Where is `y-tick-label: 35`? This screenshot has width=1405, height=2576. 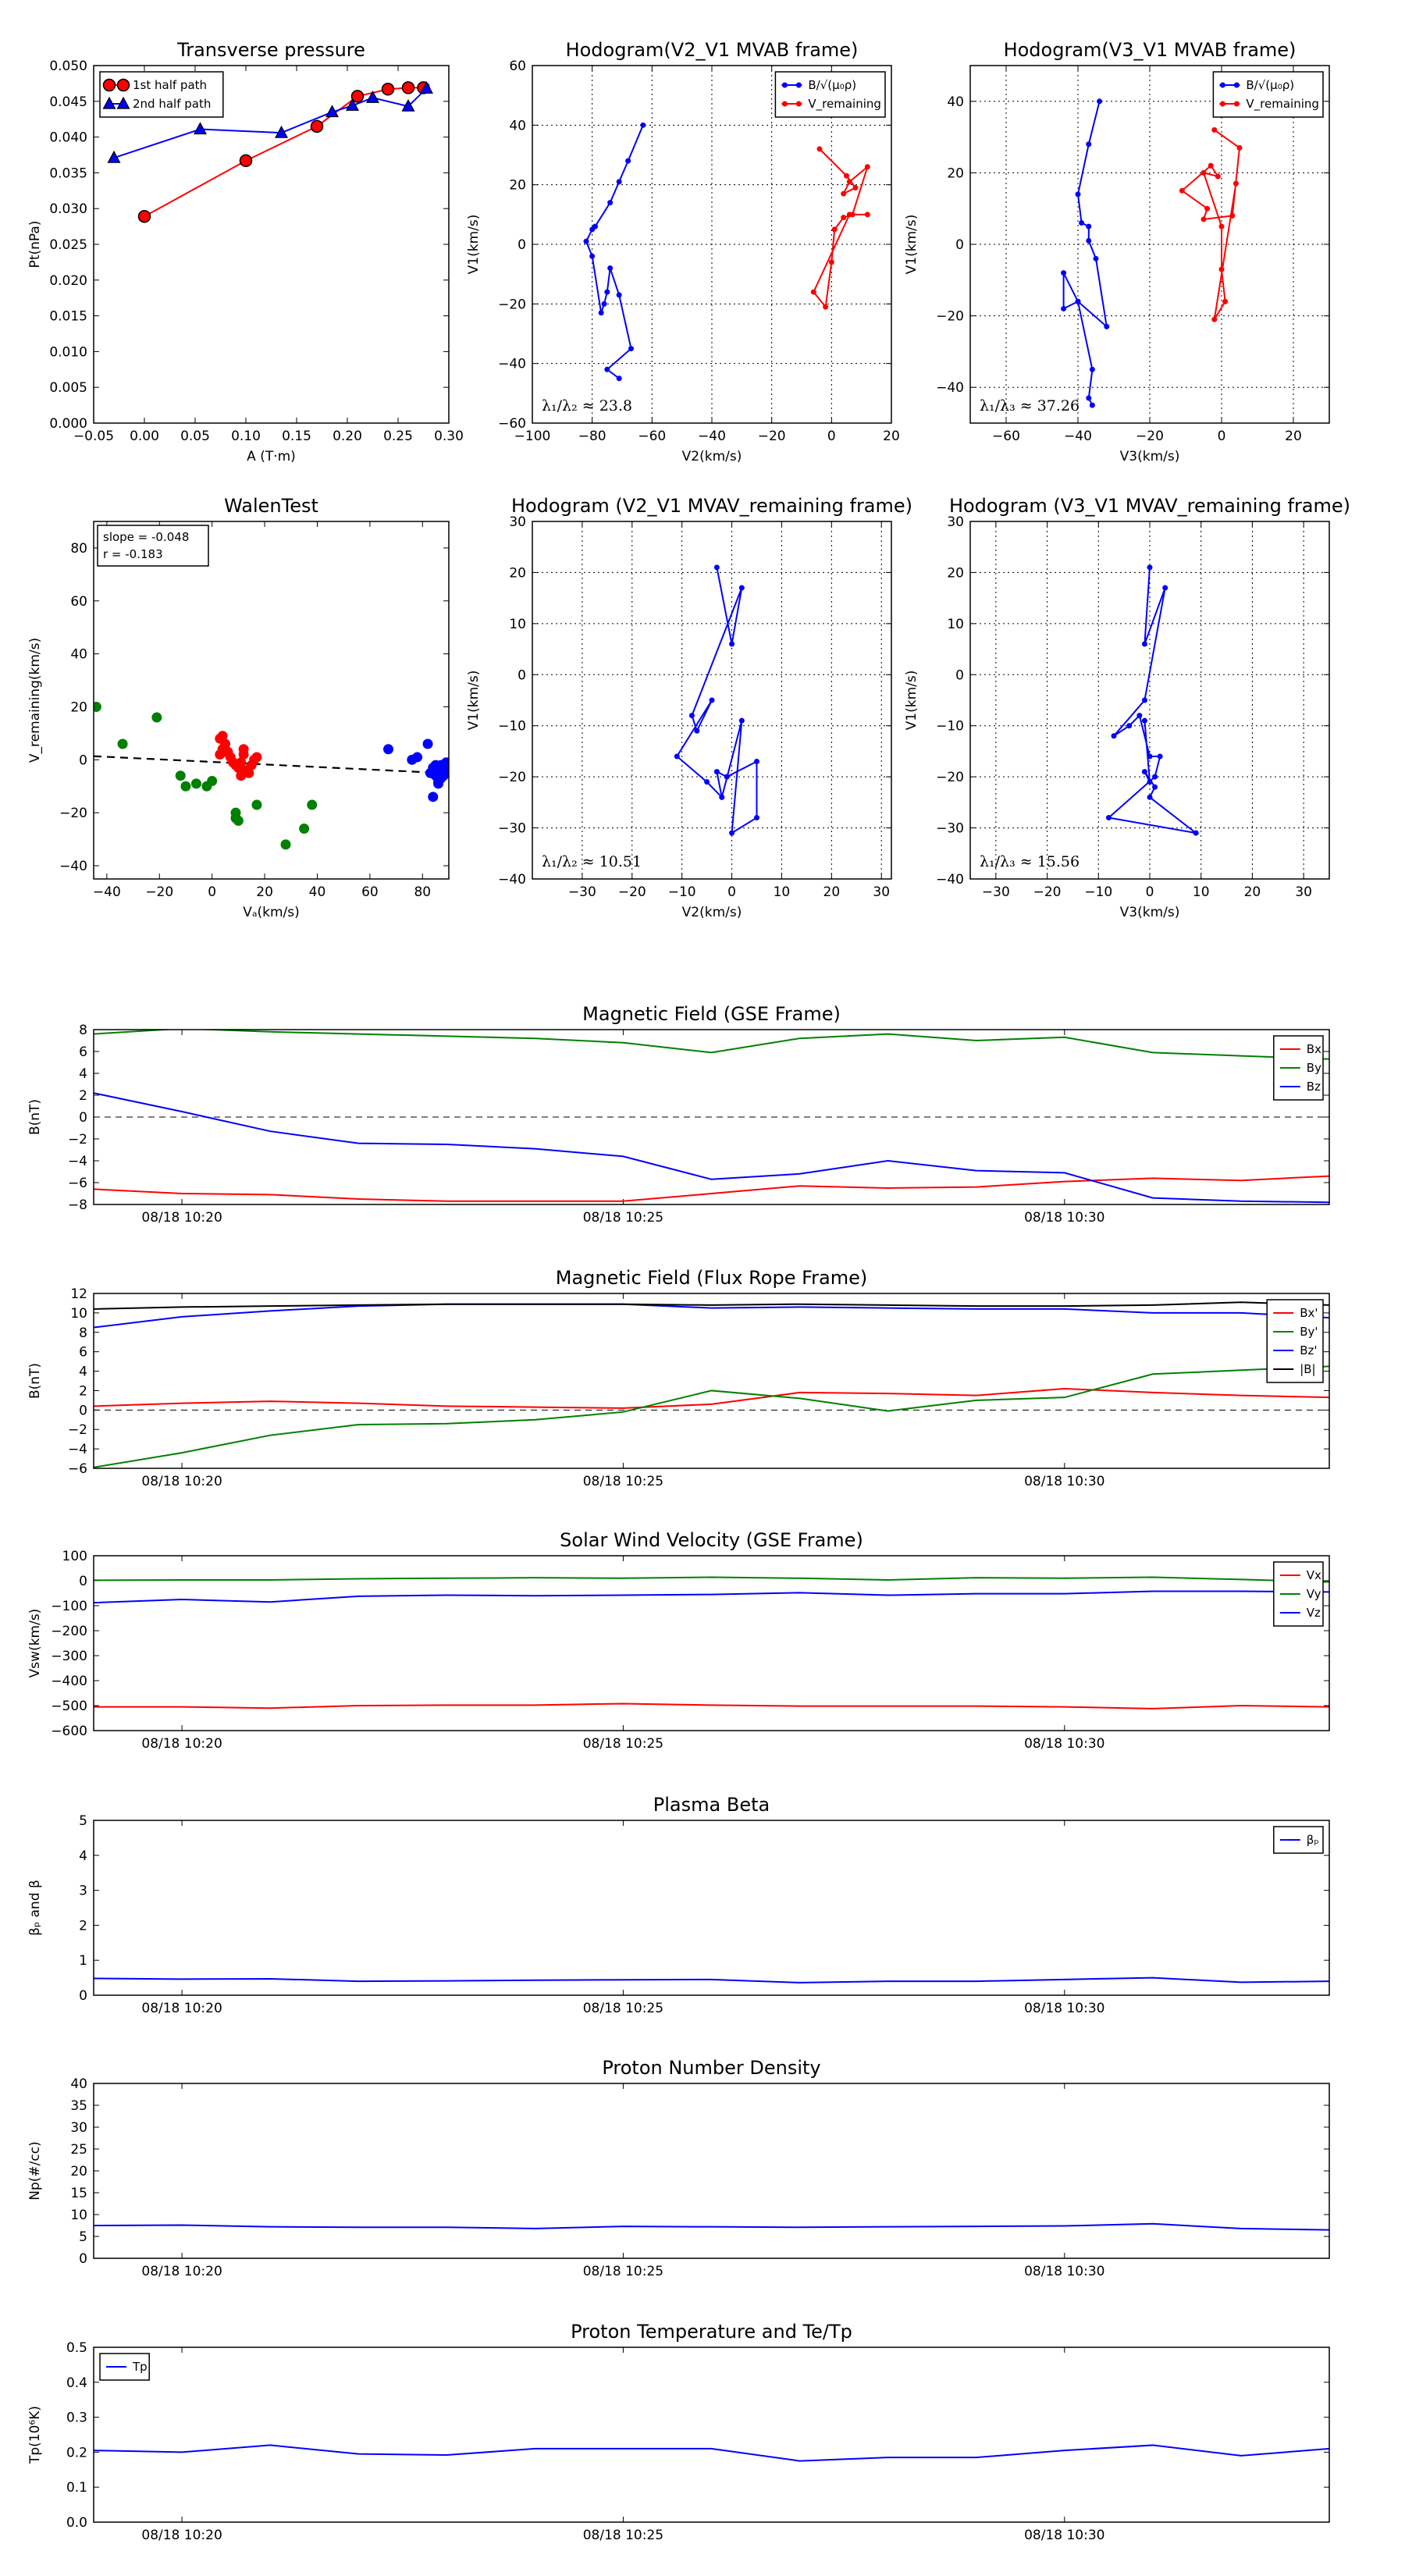
y-tick-label: 35 is located at coordinates (78, 2106).